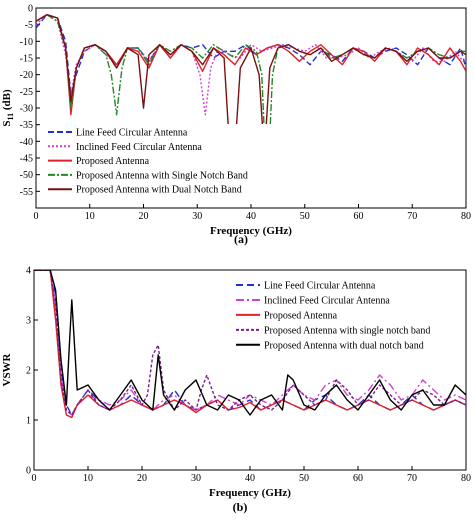  Describe the element at coordinates (26, 192) in the screenshot. I see `y-tick-label: -55` at that location.